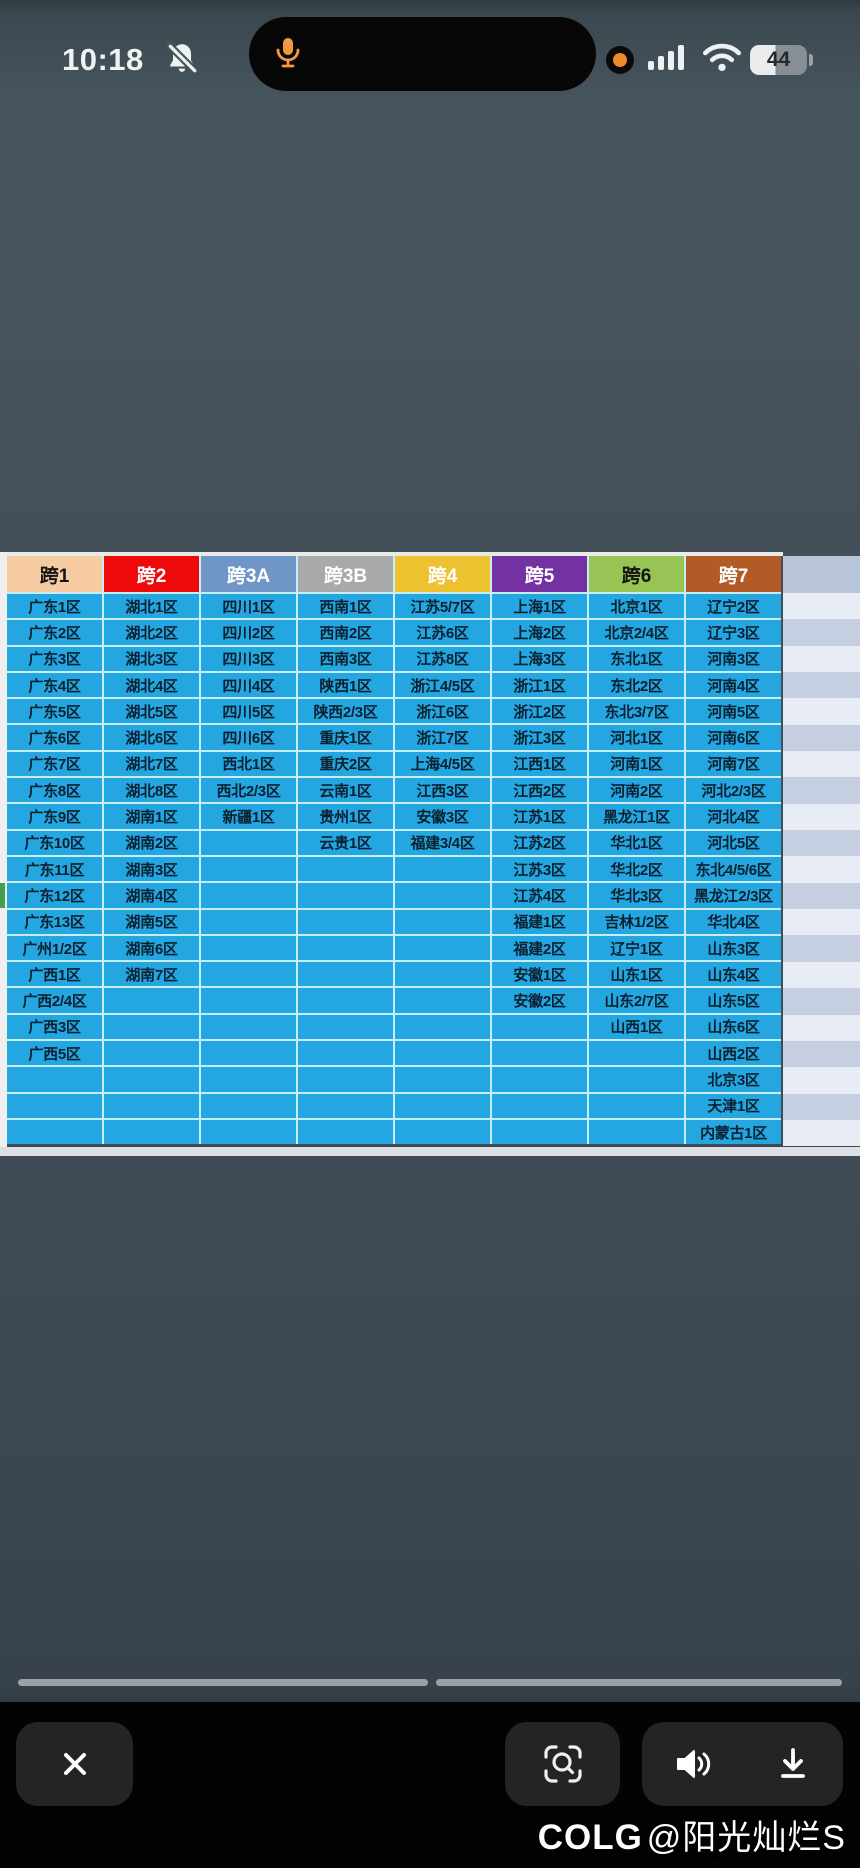 The height and width of the screenshot is (1868, 860). Describe the element at coordinates (821, 711) in the screenshot. I see `empty-band-row5` at that location.